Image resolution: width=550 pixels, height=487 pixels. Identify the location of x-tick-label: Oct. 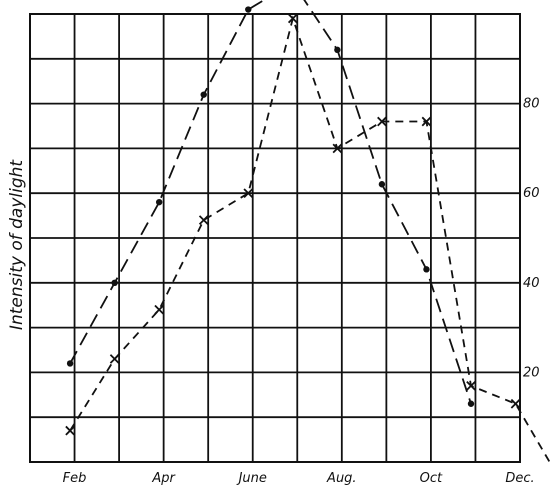
(431, 478).